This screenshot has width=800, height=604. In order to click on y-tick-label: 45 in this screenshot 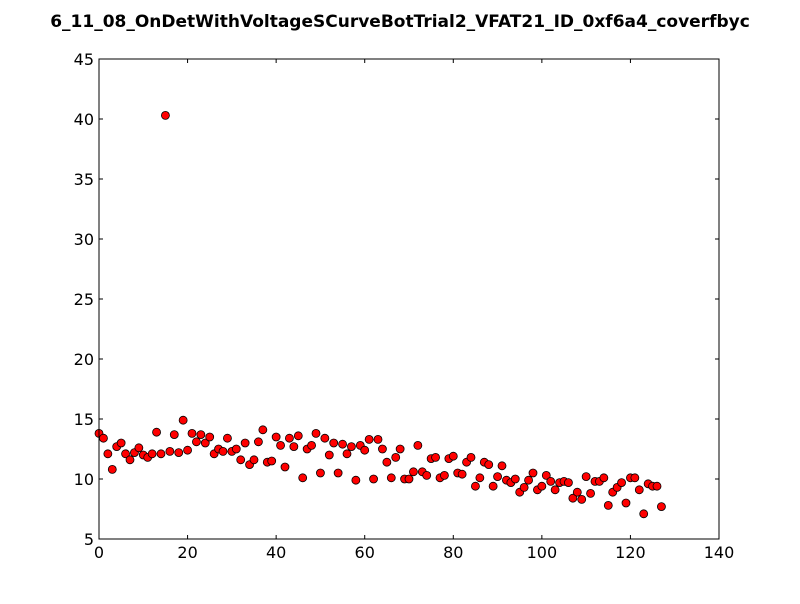, I will do `click(84, 59)`.